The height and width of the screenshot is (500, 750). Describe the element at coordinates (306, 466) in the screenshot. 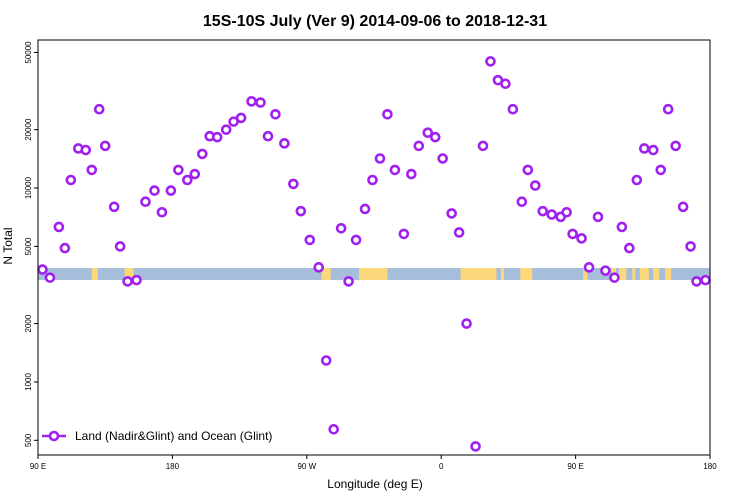

I see `x-tick-label: 90 W` at that location.